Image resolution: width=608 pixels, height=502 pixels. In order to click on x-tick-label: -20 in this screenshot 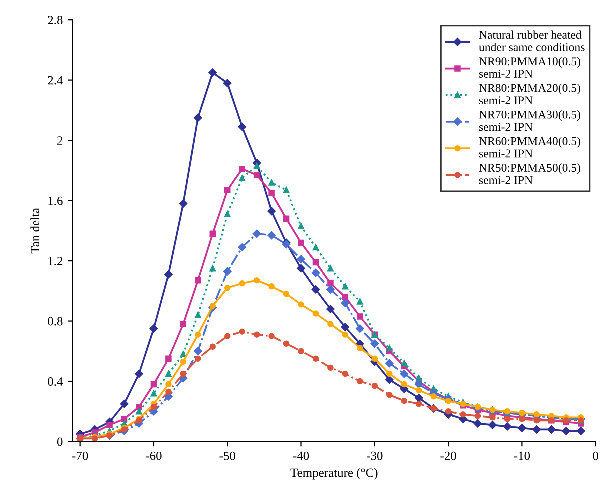, I will do `click(448, 456)`.